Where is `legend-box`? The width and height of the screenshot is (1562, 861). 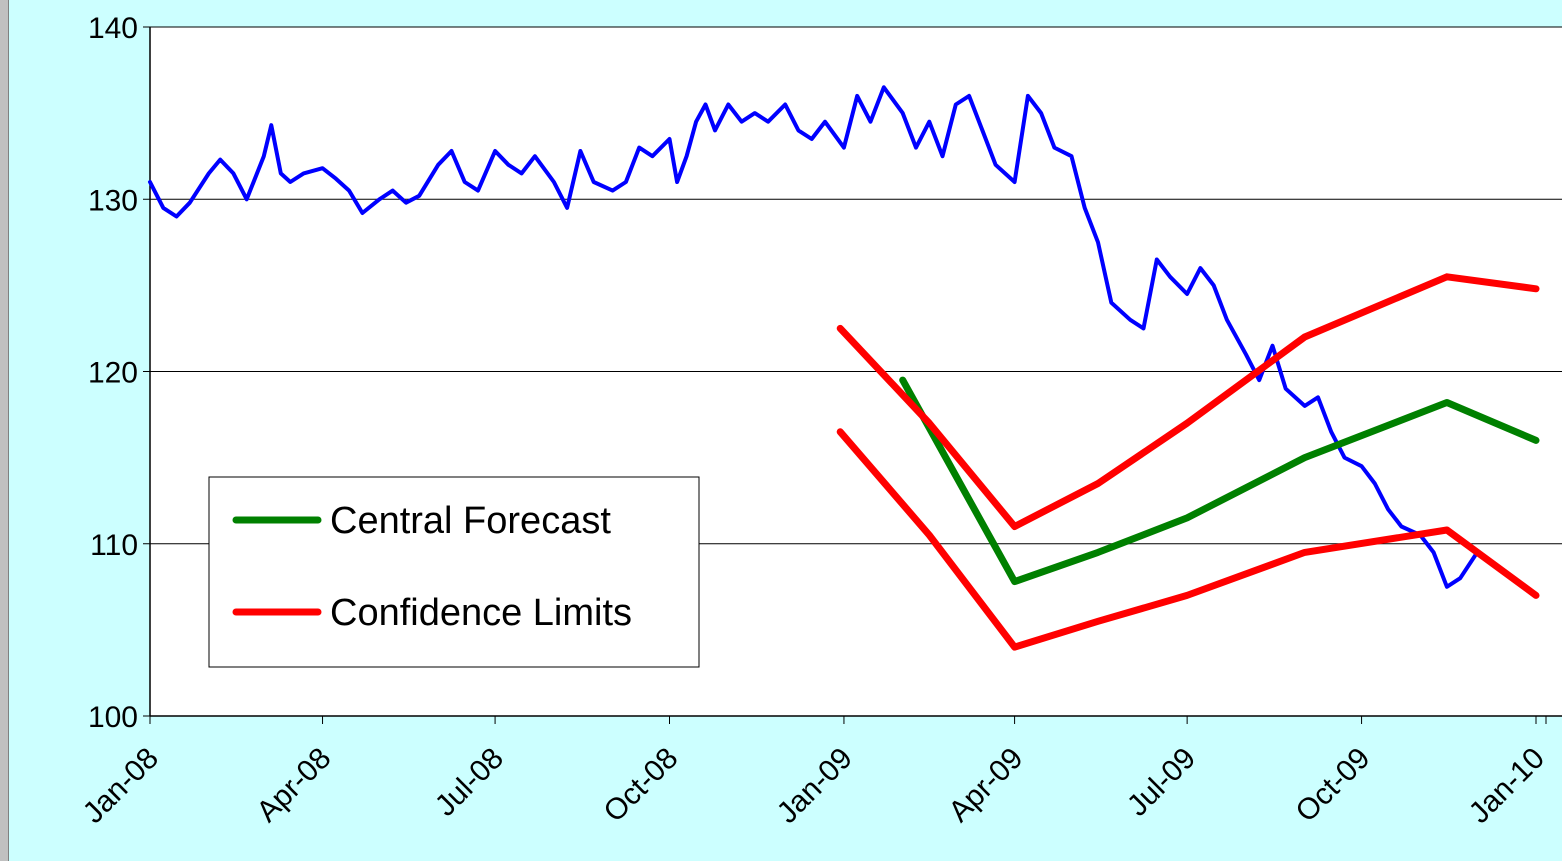
legend-box is located at coordinates (454, 572).